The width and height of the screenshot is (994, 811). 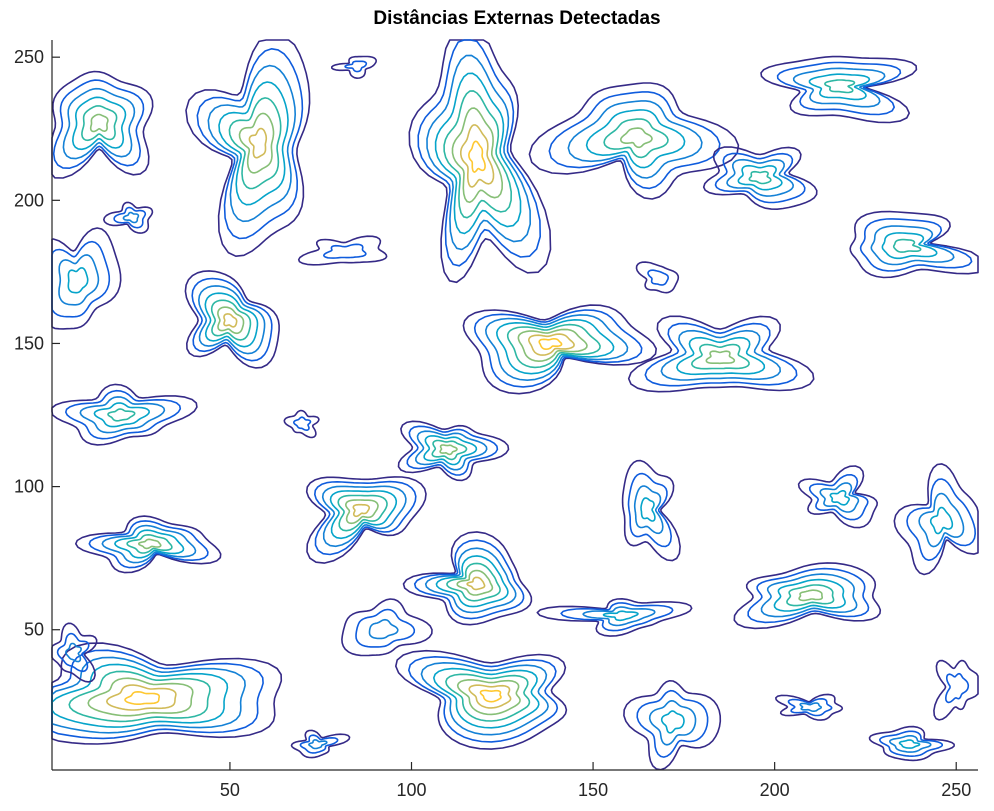 I want to click on y-tick-label: 250, so click(x=29, y=57).